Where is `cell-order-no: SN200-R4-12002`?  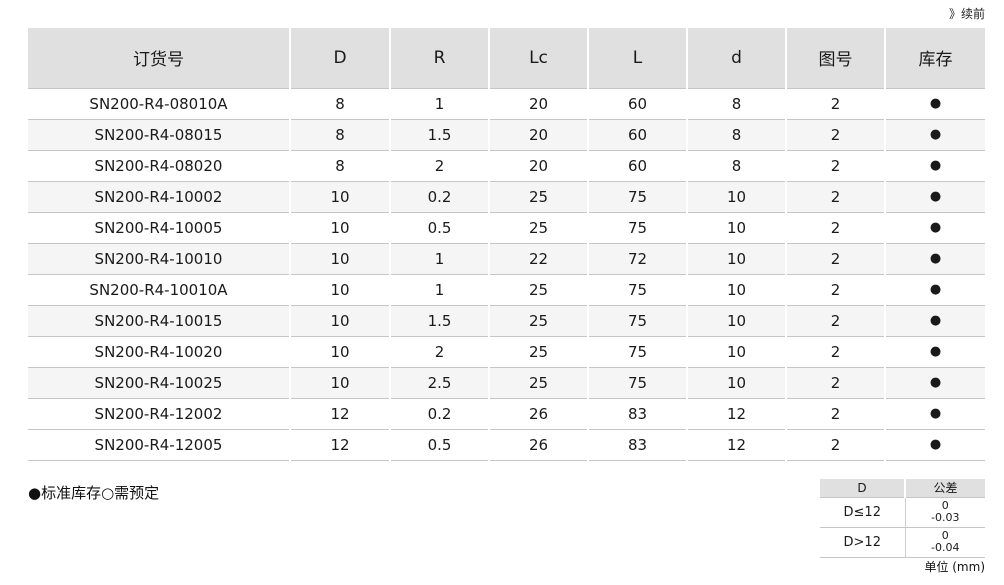 cell-order-no: SN200-R4-12002 is located at coordinates (159, 414).